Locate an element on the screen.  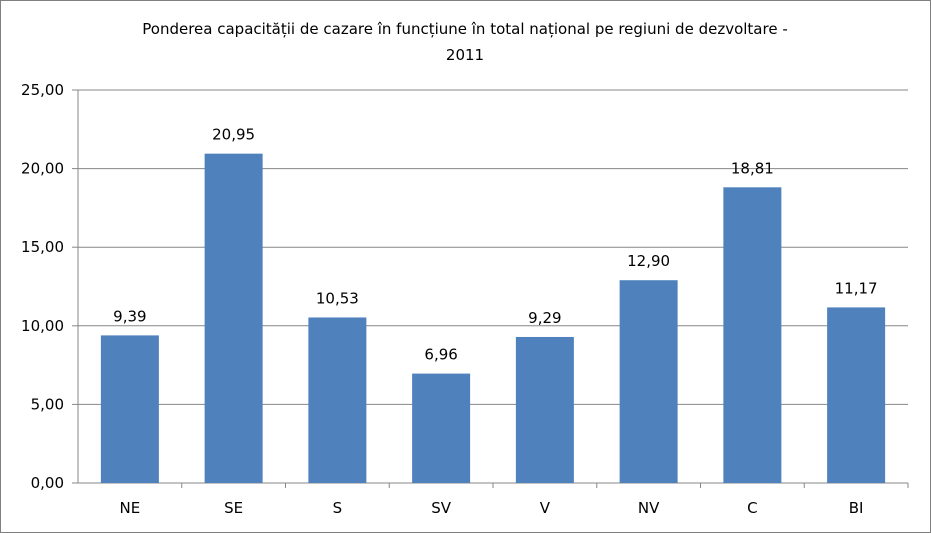
data-label: 11,17 is located at coordinates (856, 288).